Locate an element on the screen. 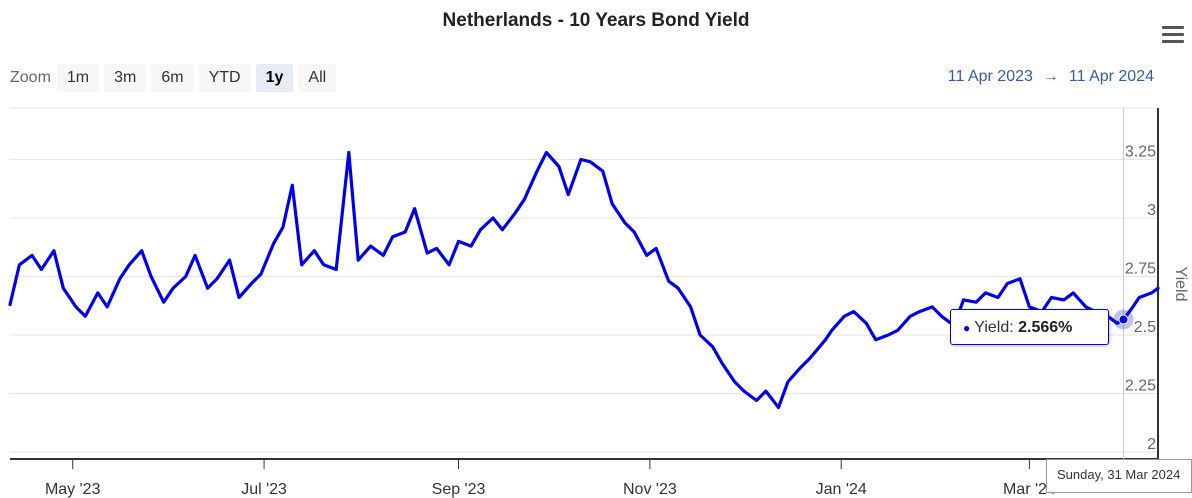 Image resolution: width=1192 pixels, height=498 pixels. date-range: 11 Apr 2023 → 11 Apr 2024 is located at coordinates (1051, 77).